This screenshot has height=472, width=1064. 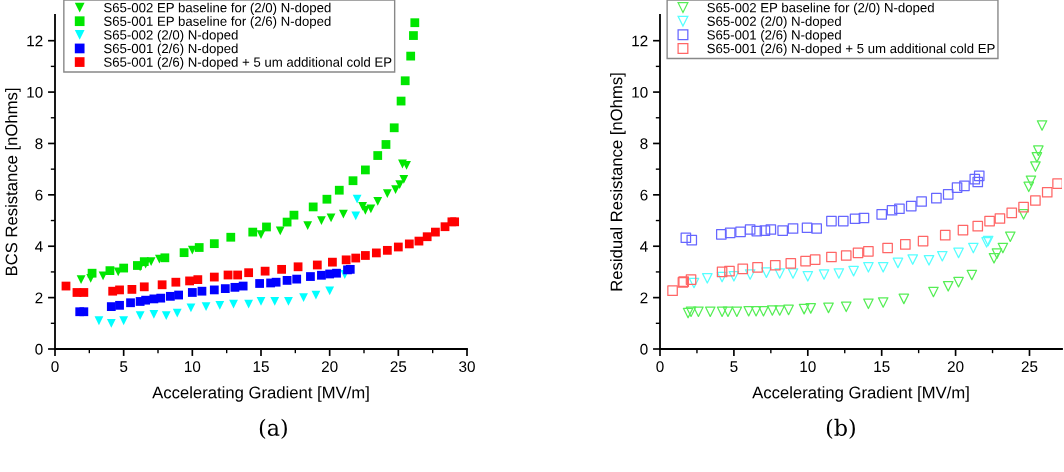 What do you see at coordinates (467, 367) in the screenshot?
I see `x-tick-label: 30` at bounding box center [467, 367].